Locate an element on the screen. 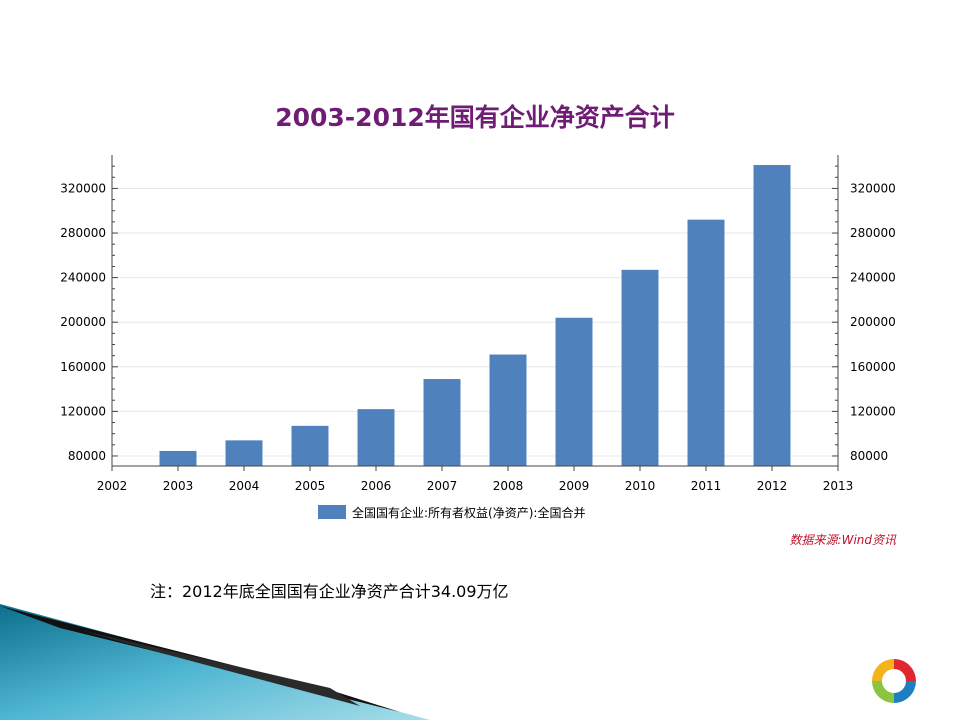  x-tick-label: 2007 is located at coordinates (442, 486).